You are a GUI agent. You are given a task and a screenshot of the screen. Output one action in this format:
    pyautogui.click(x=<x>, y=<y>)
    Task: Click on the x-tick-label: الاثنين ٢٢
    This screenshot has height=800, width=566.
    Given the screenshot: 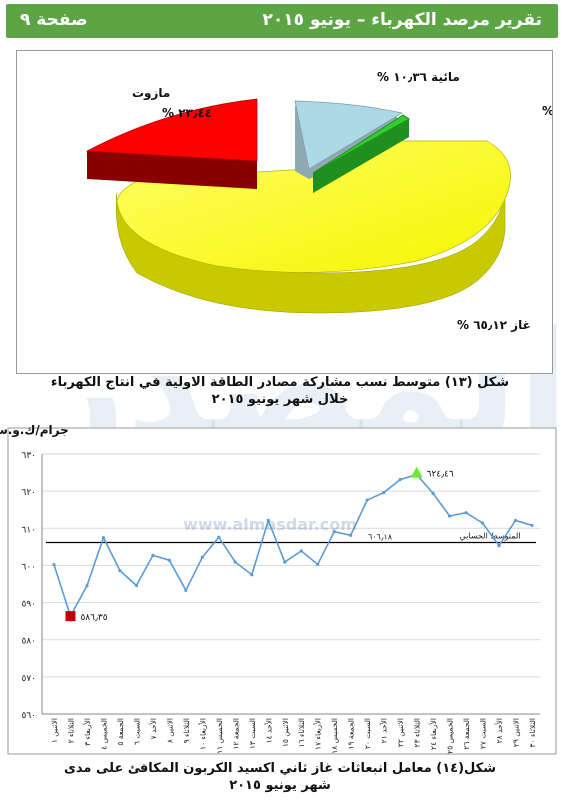 What is the action you would take?
    pyautogui.click(x=400, y=732)
    